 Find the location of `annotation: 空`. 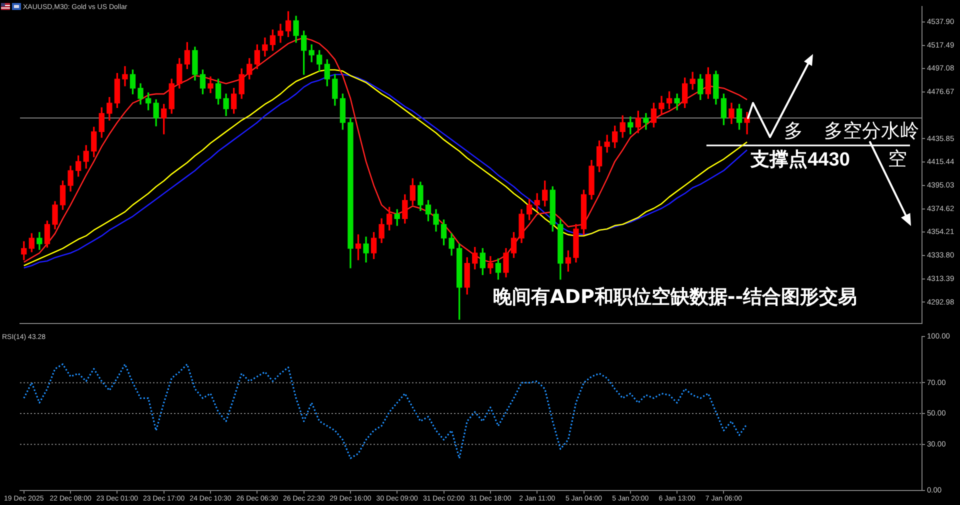

annotation: 空 is located at coordinates (897, 159).